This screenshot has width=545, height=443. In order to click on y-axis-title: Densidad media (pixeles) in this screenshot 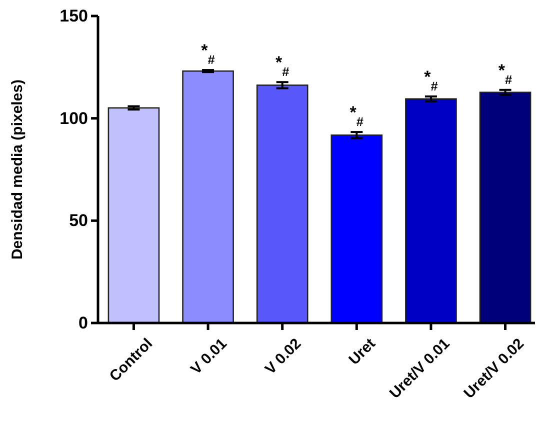, I will do `click(17, 169)`.